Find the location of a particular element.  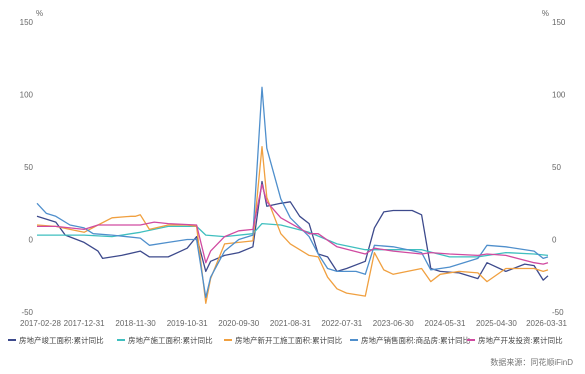

y-tick-label-left: 100 is located at coordinates (27, 95).